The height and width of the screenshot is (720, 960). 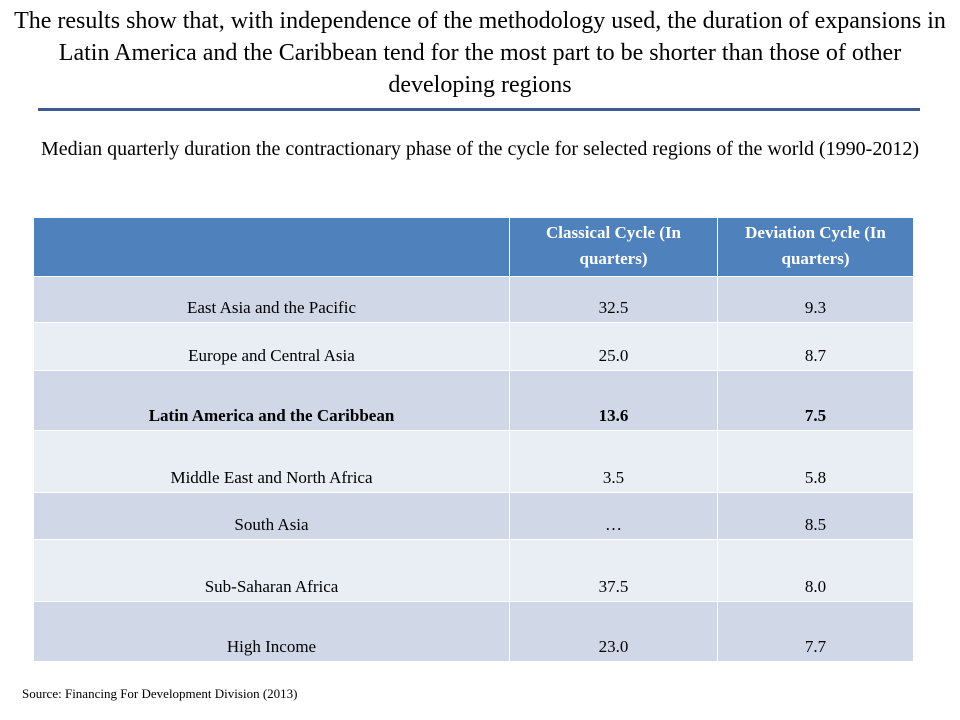 What do you see at coordinates (613, 461) in the screenshot?
I see `classical-cycle-cell: 3.5` at bounding box center [613, 461].